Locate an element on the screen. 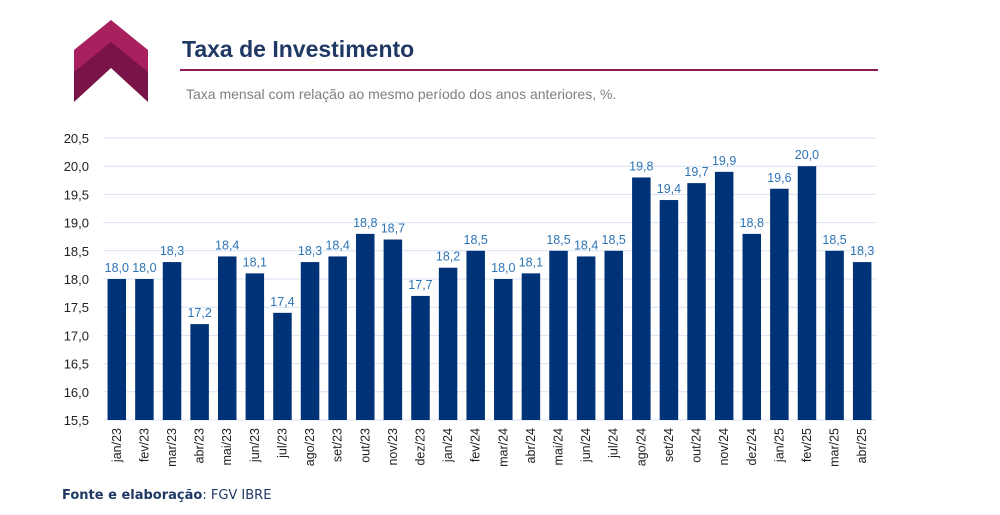 This screenshot has width=1000, height=515. y-tick-label: 20,5 is located at coordinates (76, 138).